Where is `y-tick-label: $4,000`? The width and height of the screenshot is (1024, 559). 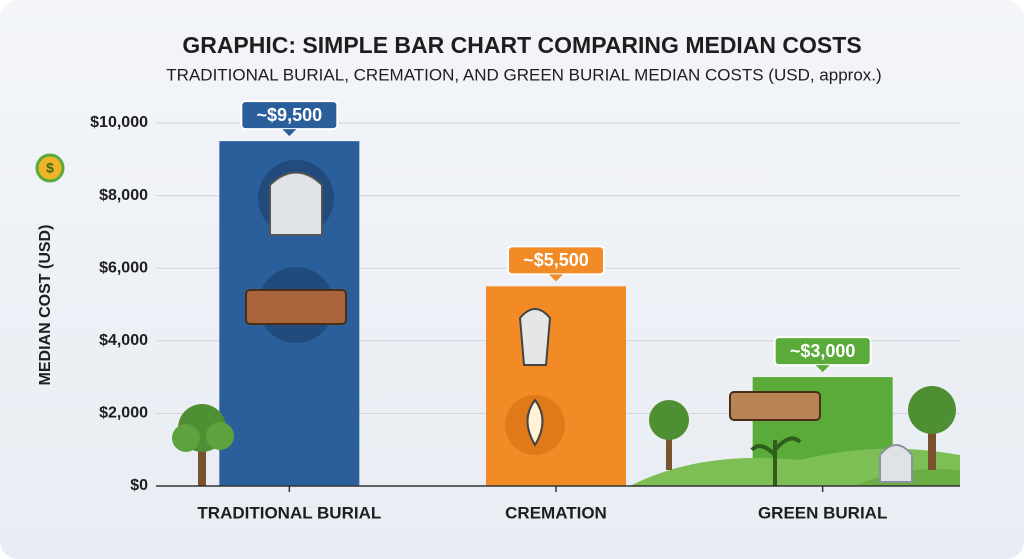 y-tick-label: $4,000 is located at coordinates (123, 340).